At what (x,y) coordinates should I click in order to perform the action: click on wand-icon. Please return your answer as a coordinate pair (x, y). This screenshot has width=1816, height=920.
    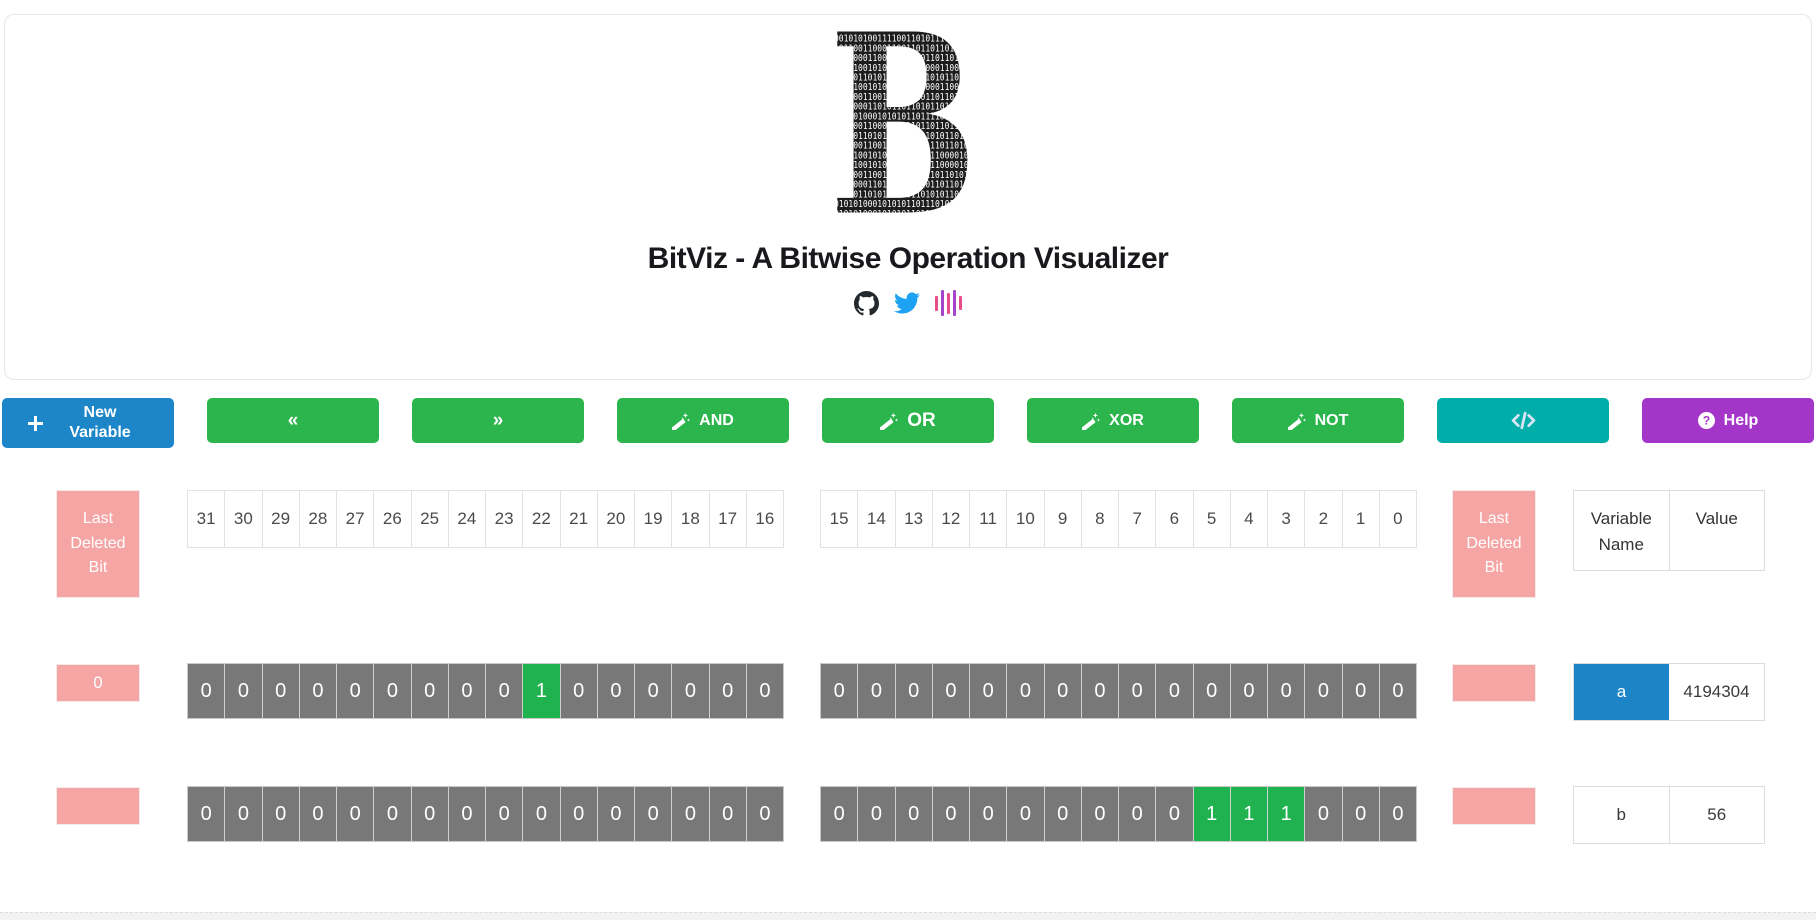
    Looking at the image, I should click on (1296, 421).